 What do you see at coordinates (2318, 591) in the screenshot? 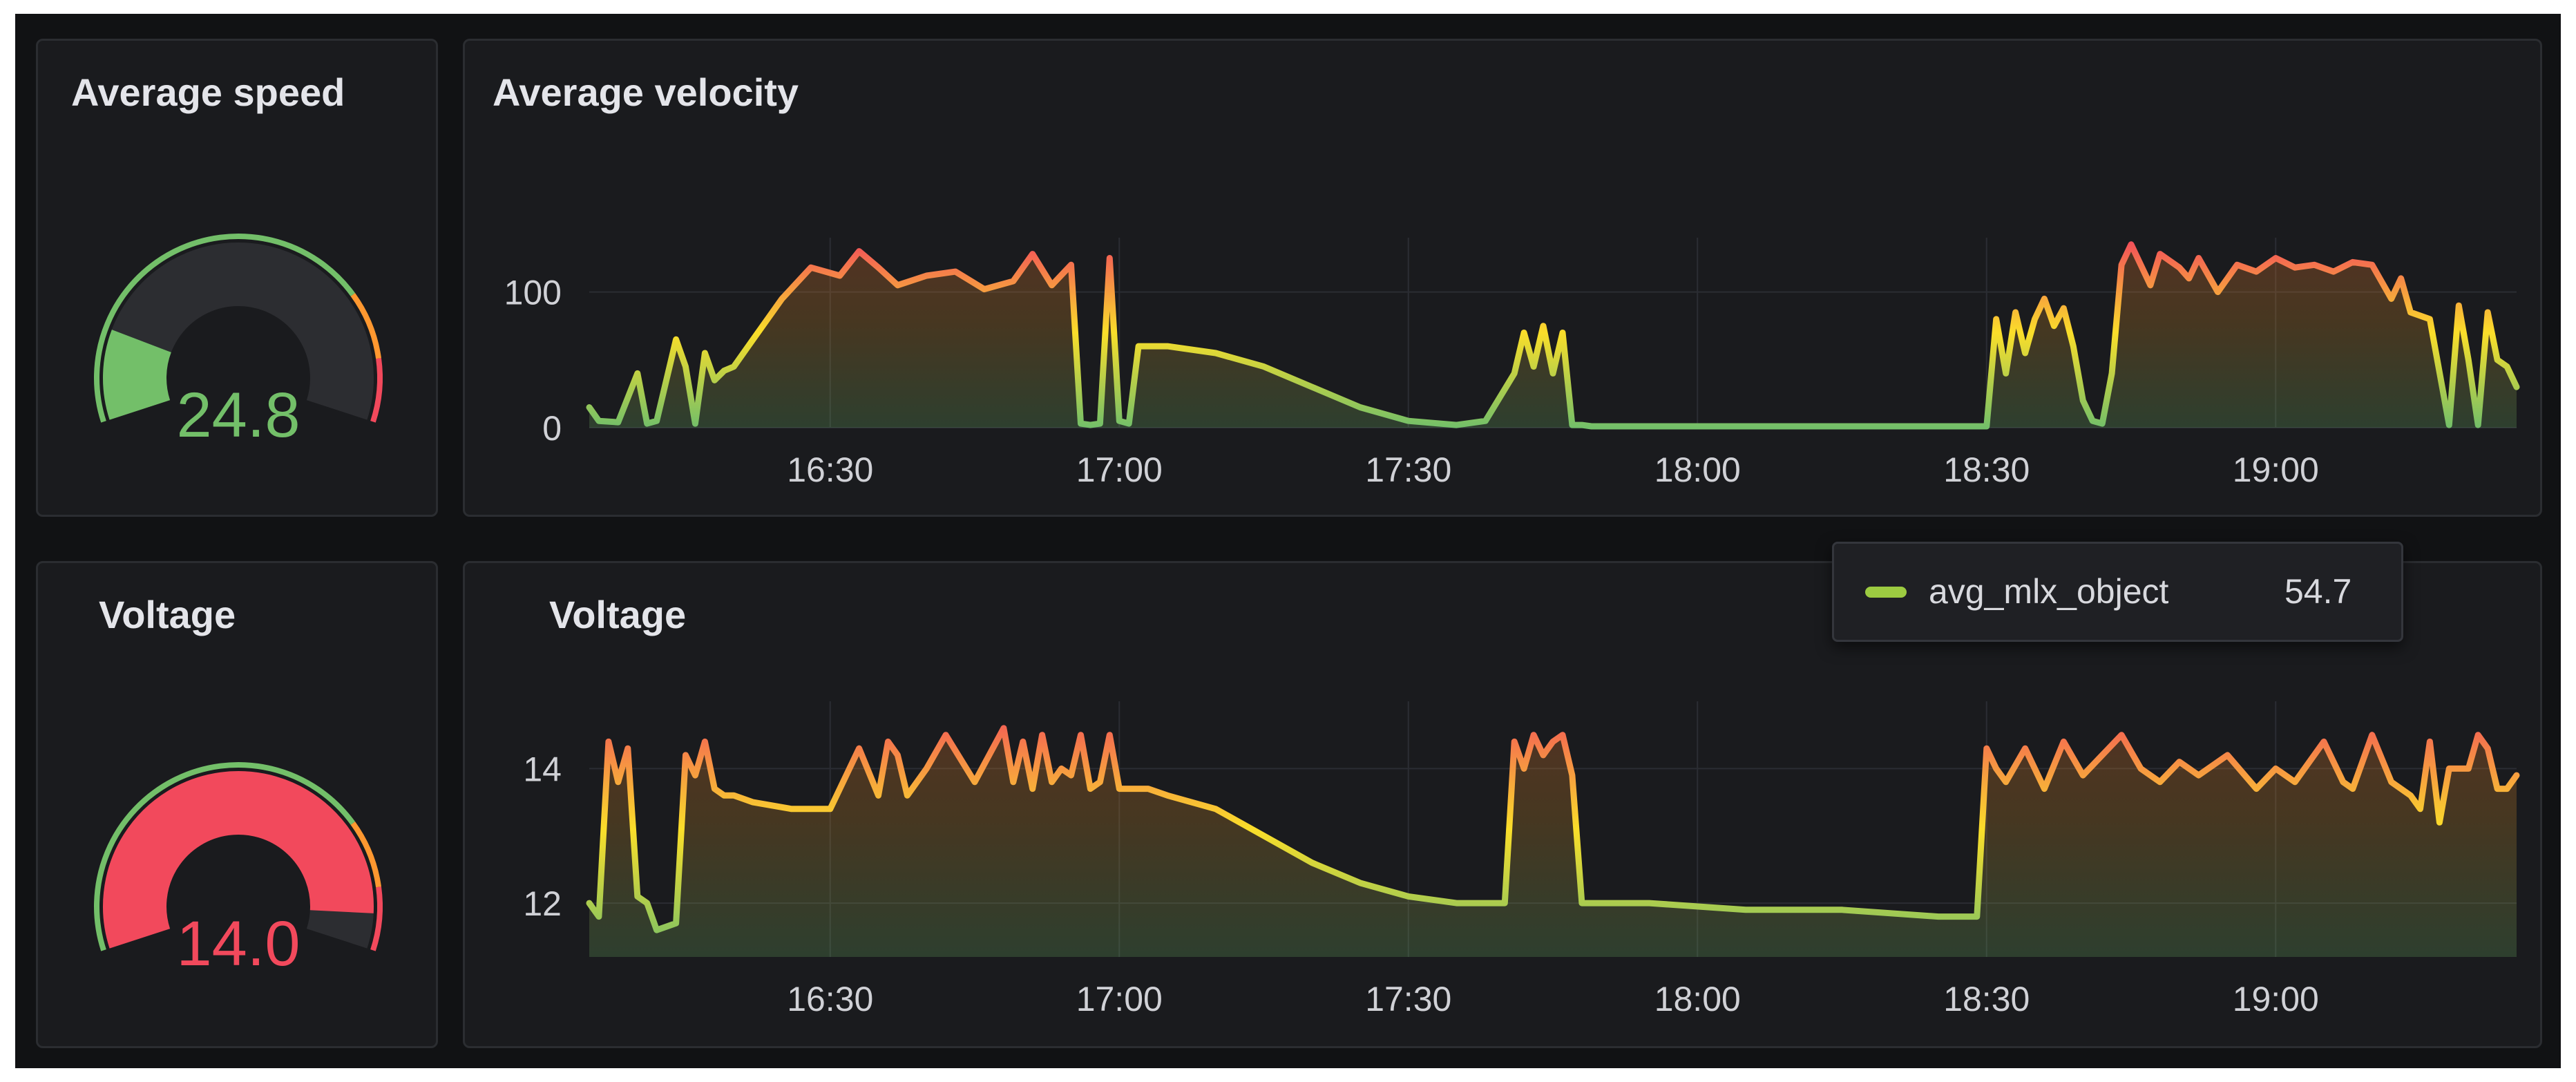
I see `tooltip-series-value: 54.7` at bounding box center [2318, 591].